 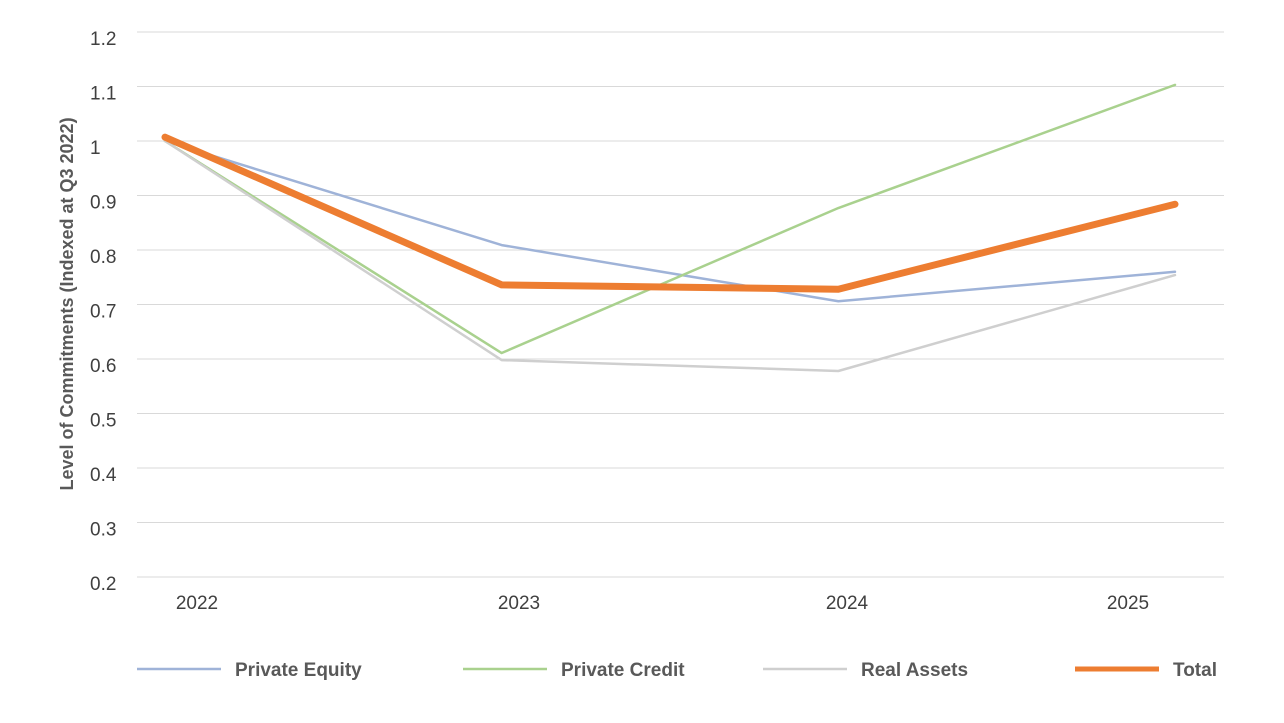 I want to click on x-tick-label: 2025, so click(x=1128, y=603).